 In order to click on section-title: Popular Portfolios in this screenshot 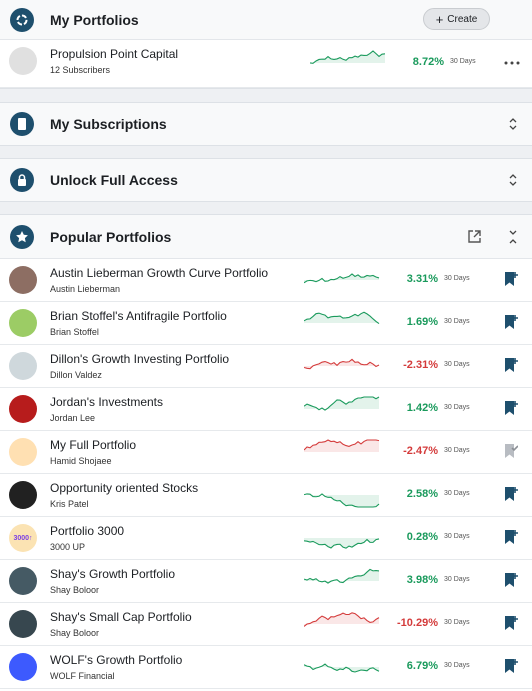, I will do `click(111, 236)`.